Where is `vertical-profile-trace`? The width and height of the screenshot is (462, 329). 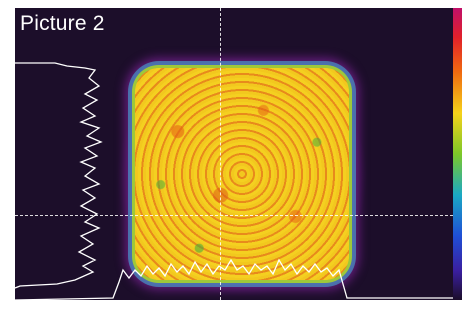 vertical-profile-trace is located at coordinates (59, 175).